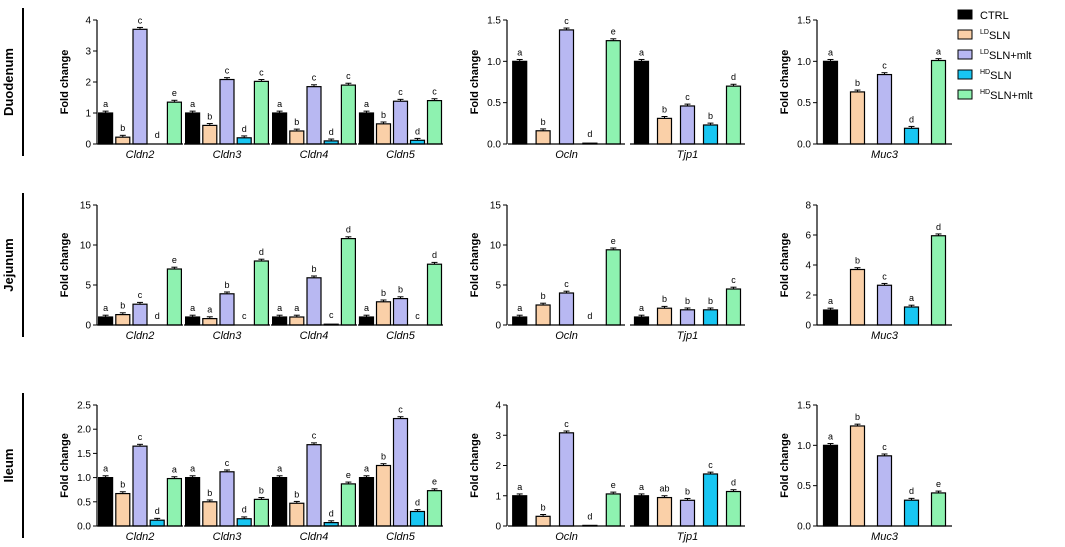 The image size is (1065, 547). Describe the element at coordinates (84, 454) in the screenshot. I see `y-tick-label: 1.5` at that location.